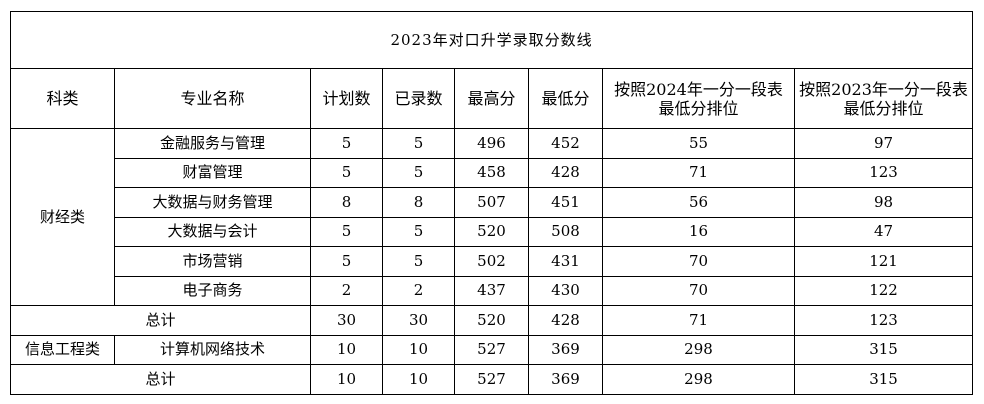  What do you see at coordinates (418, 290) in the screenshot?
I see `admitted-cell: 2` at bounding box center [418, 290].